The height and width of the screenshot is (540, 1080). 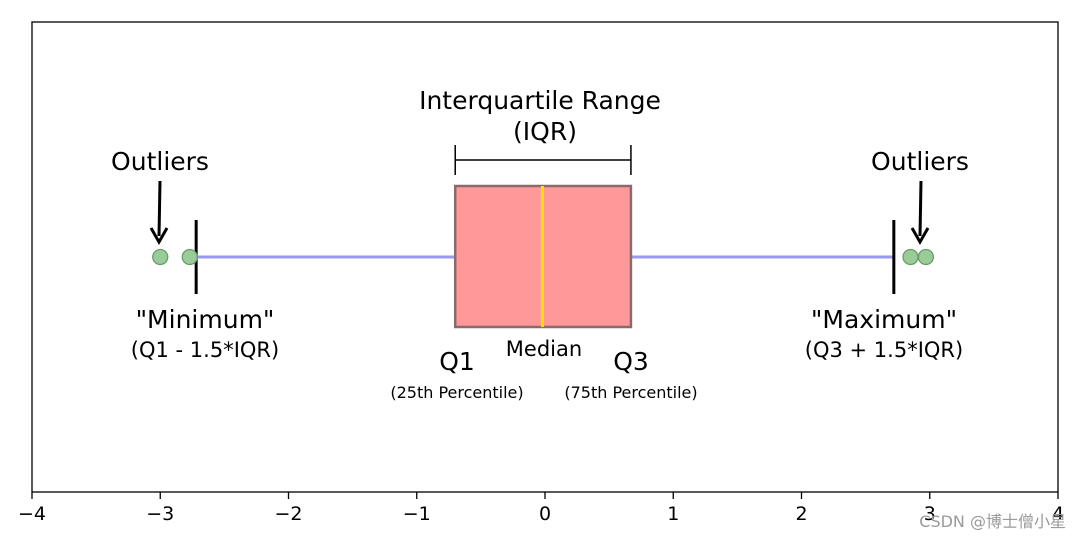 I want to click on x-tick-label: 1, so click(x=673, y=514).